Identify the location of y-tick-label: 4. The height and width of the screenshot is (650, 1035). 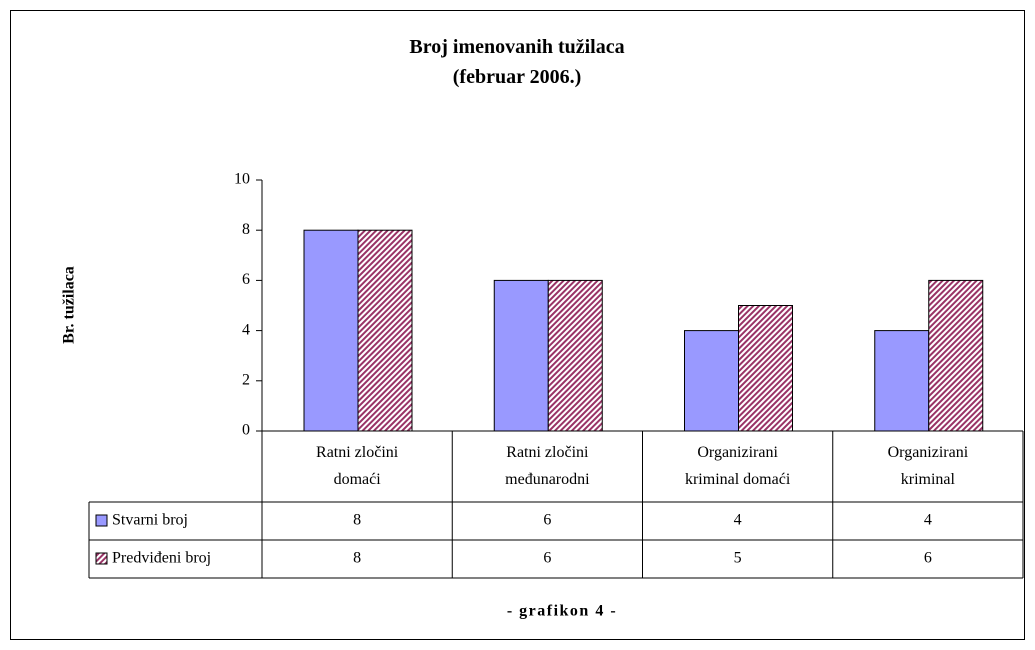
(246, 329).